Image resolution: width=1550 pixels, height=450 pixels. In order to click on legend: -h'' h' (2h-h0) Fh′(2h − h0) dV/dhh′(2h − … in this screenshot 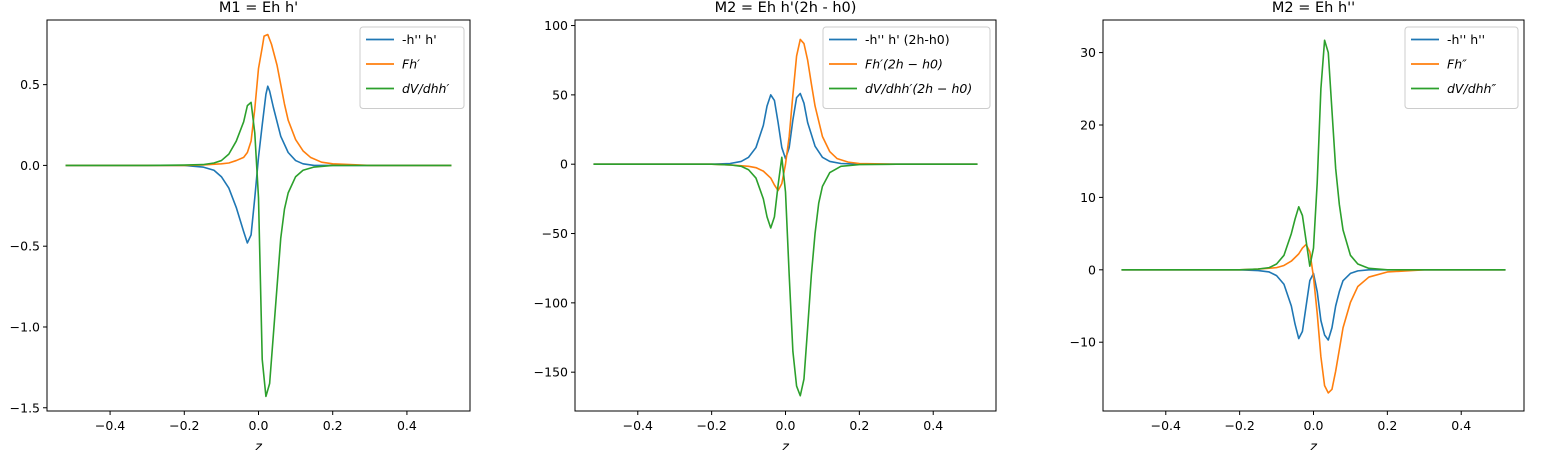, I will do `click(906, 67)`.